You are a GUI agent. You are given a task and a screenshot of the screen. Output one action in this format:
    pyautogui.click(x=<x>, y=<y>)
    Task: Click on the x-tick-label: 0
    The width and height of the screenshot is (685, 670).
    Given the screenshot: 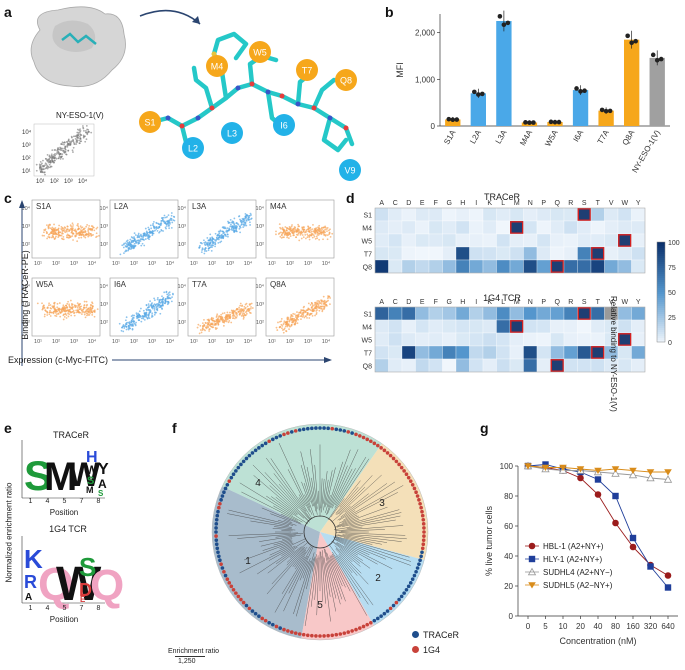 What is the action you would take?
    pyautogui.click(x=528, y=626)
    